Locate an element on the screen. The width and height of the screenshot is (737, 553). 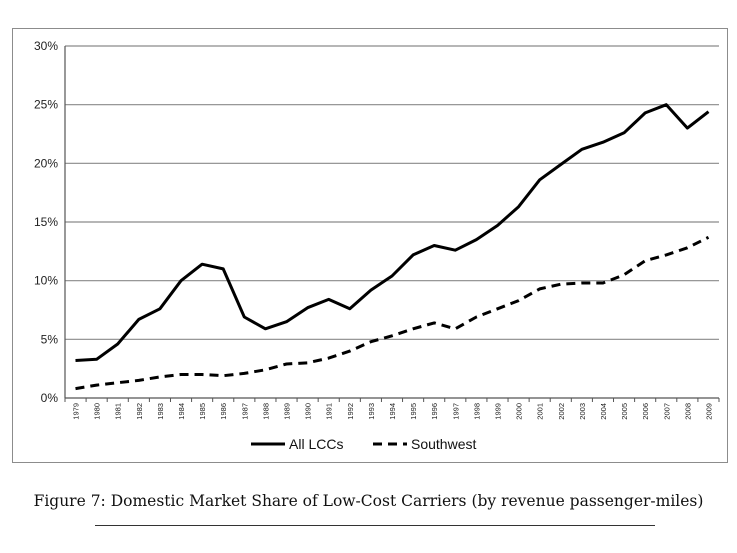
y-tick-label: 30% is located at coordinates (46, 46).